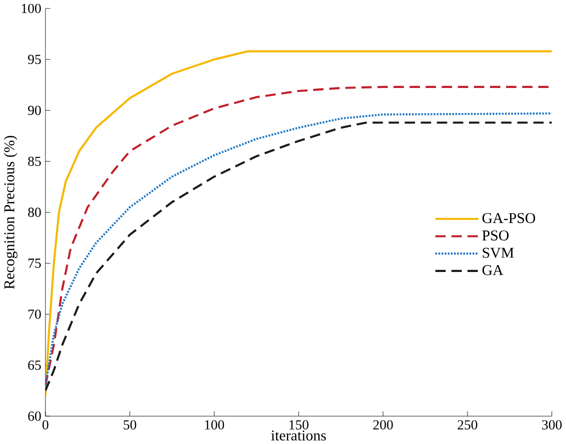  What do you see at coordinates (34, 263) in the screenshot?
I see `y-tick-label: 75` at bounding box center [34, 263].